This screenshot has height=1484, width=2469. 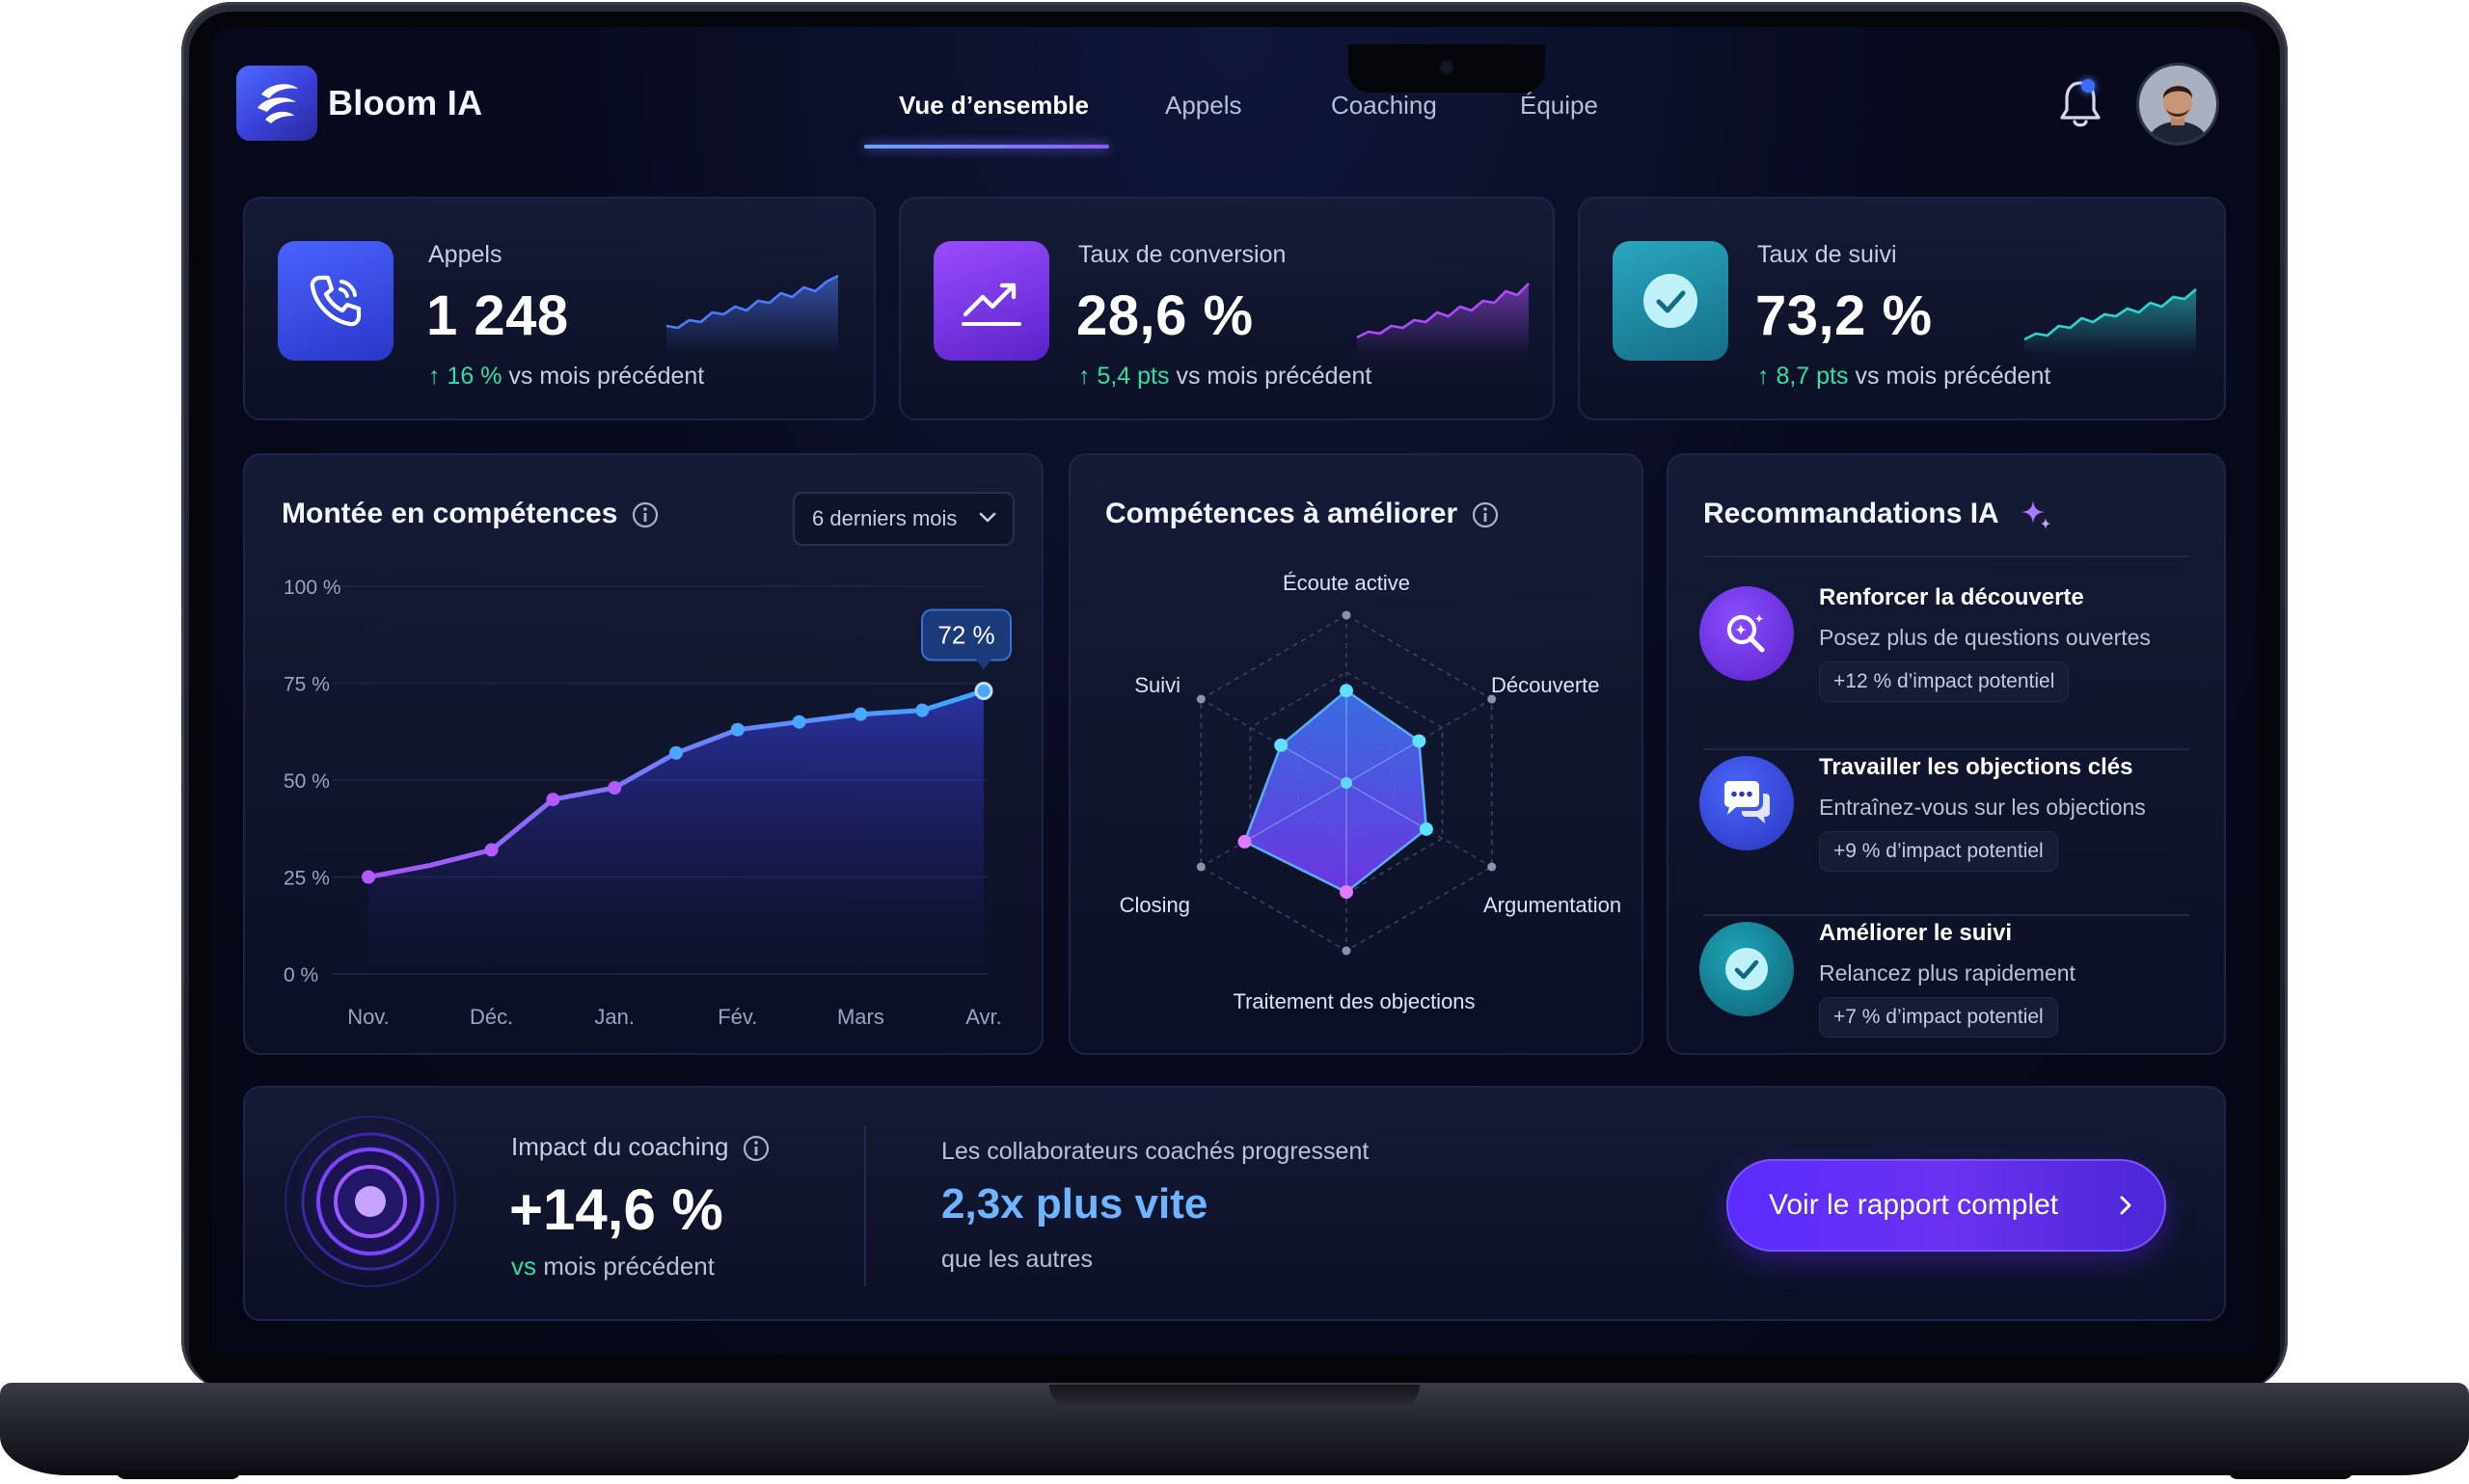 What do you see at coordinates (2080, 104) in the screenshot?
I see `bell-icon` at bounding box center [2080, 104].